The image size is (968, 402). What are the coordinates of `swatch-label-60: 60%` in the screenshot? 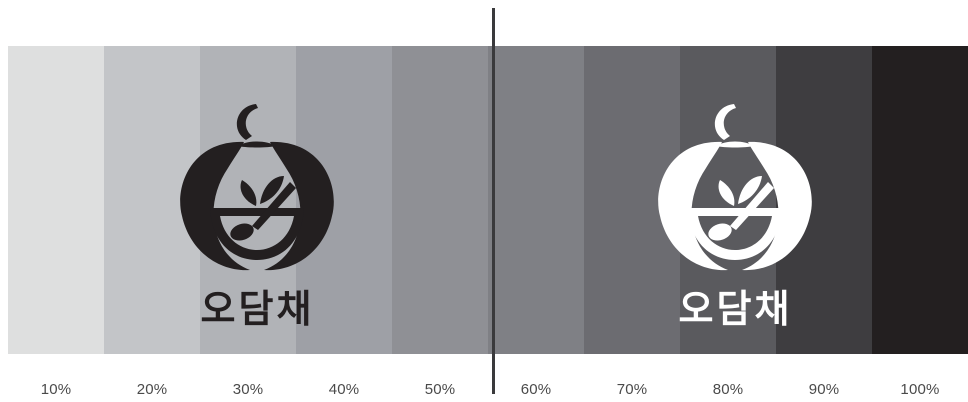 It's located at (536, 389).